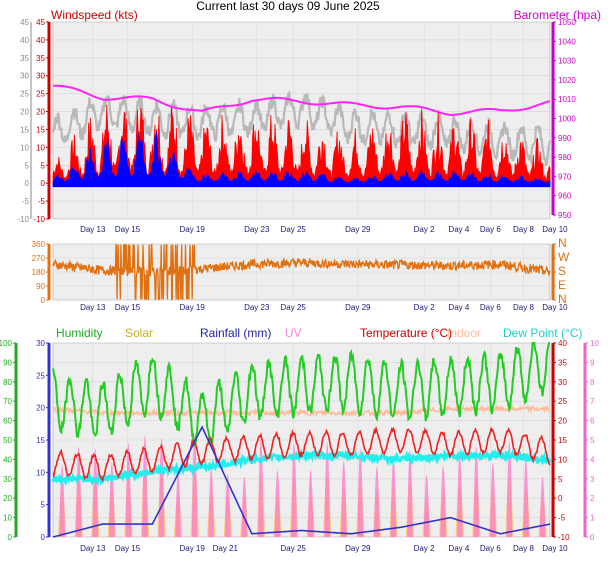 The width and height of the screenshot is (608, 561). Describe the element at coordinates (7, 401) in the screenshot. I see `humidity-axis-tick-label: 70` at that location.